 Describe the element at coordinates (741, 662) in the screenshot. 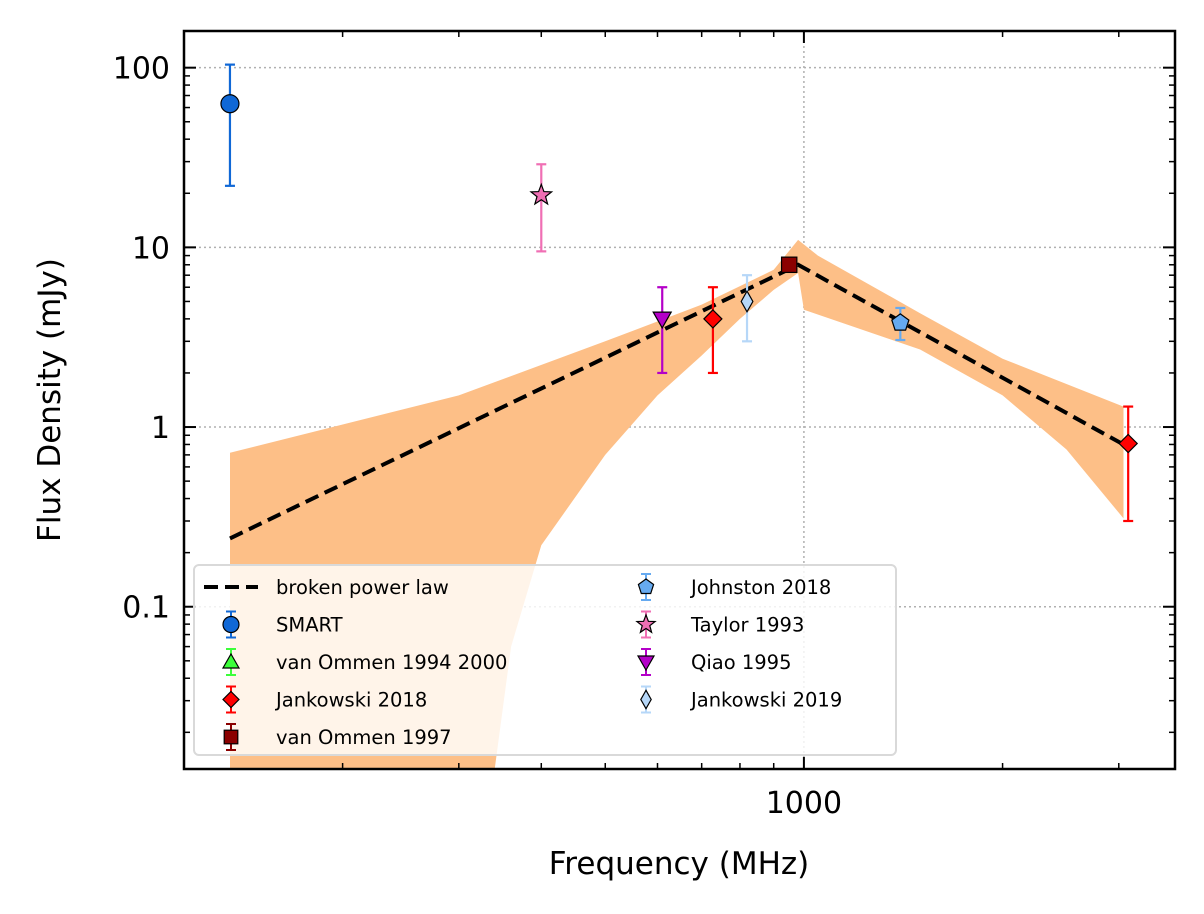

I see `legend-label: Qiao 1995` at that location.